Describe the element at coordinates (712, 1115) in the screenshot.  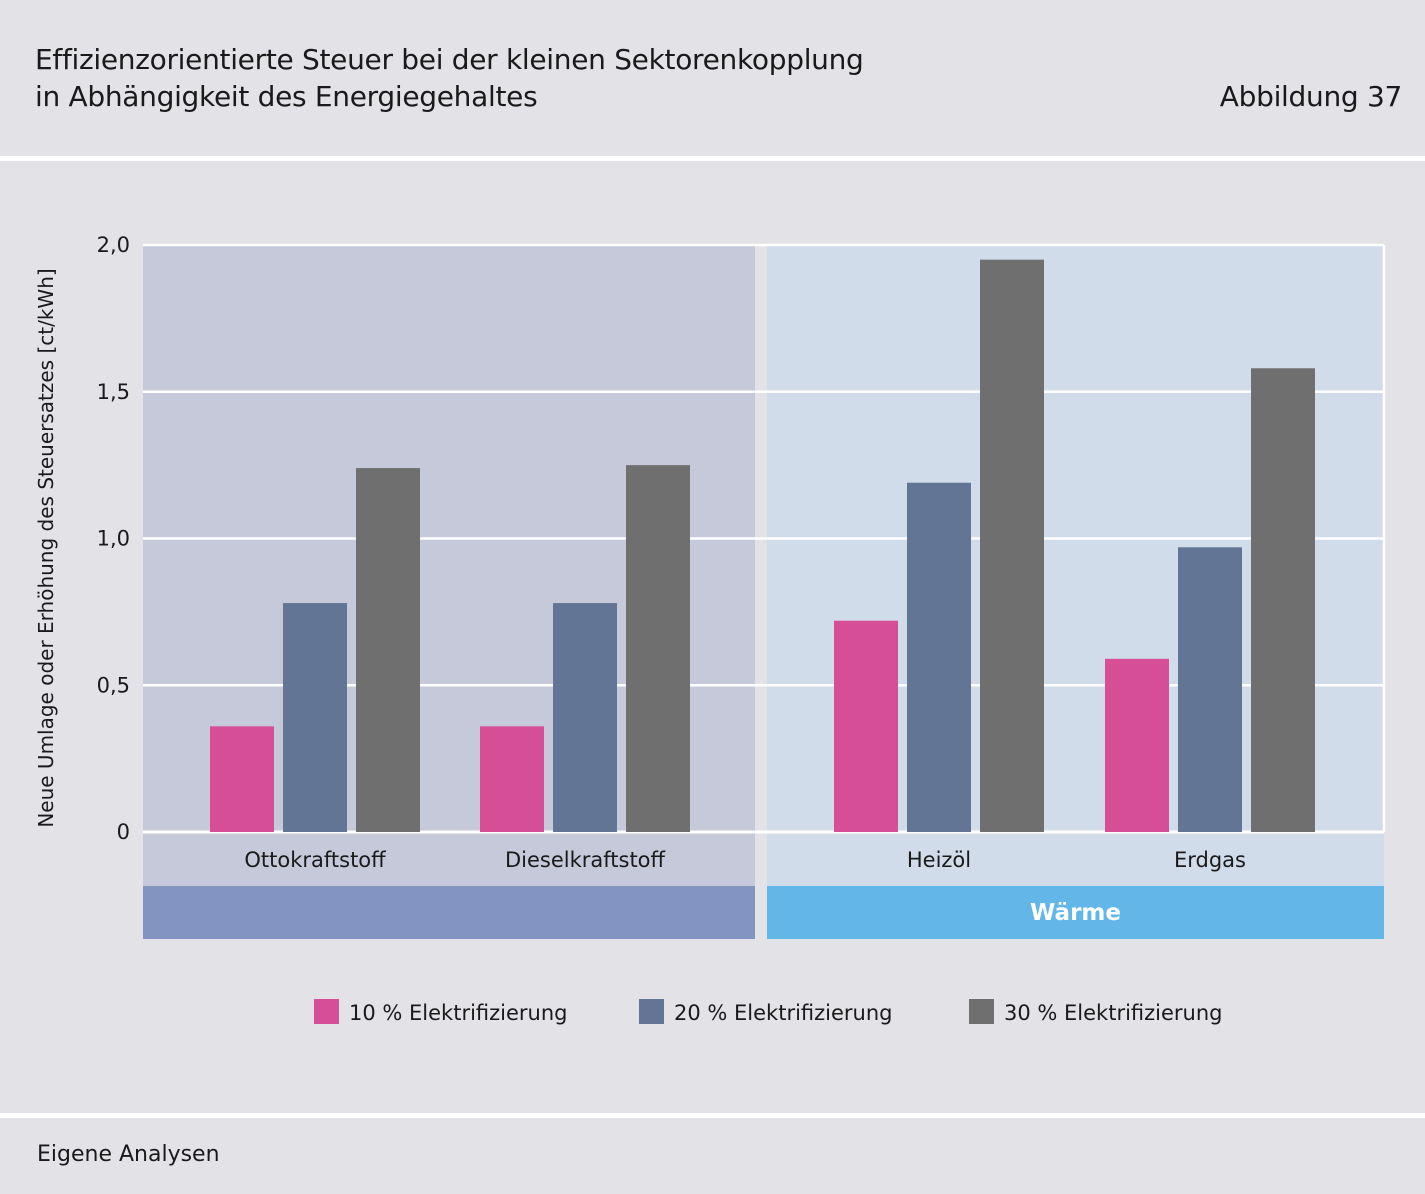
I see `divider-bottom` at that location.